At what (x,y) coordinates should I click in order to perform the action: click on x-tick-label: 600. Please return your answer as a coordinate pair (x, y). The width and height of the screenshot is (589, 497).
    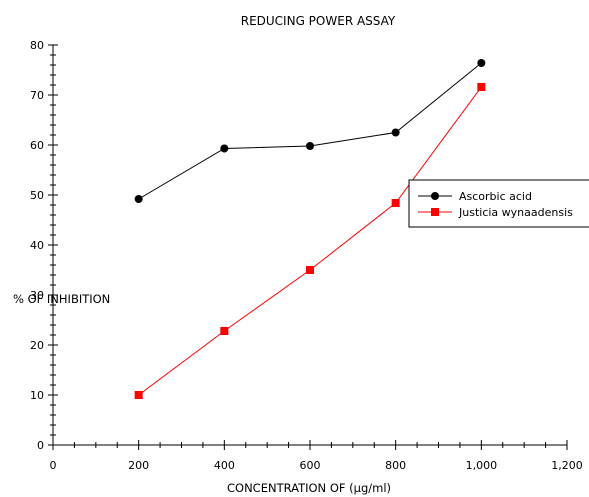
    Looking at the image, I should click on (310, 465).